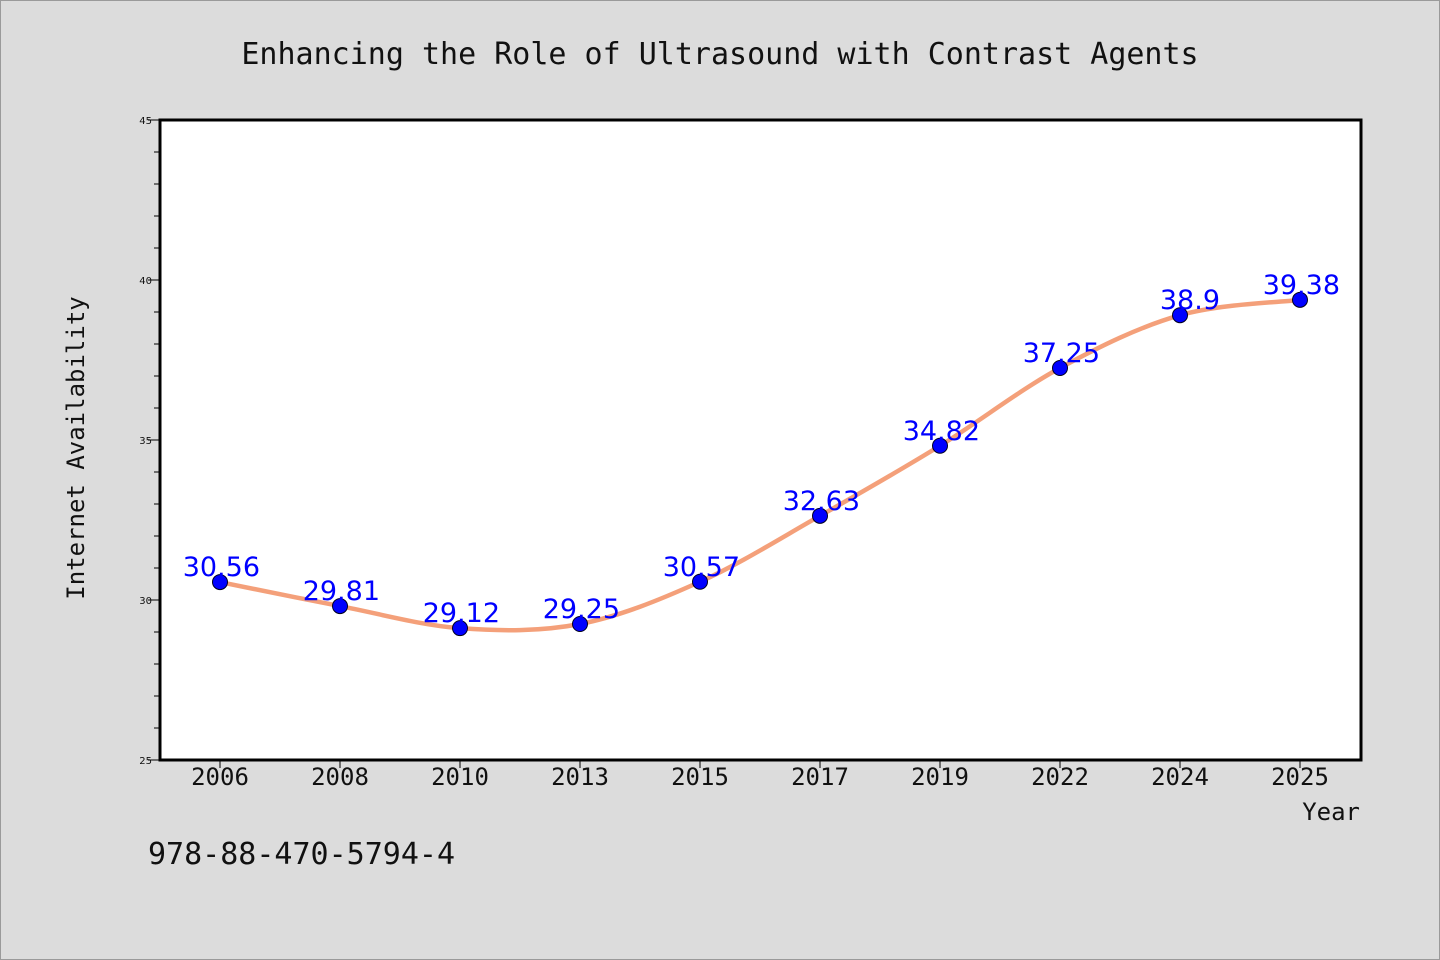 The width and height of the screenshot is (1440, 960). Describe the element at coordinates (701, 567) in the screenshot. I see `data-label: 30.57` at that location.